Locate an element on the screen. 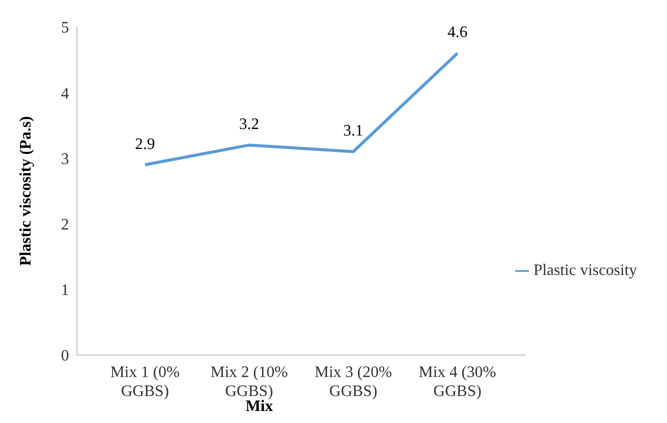  data-label: 3.1 is located at coordinates (353, 131).